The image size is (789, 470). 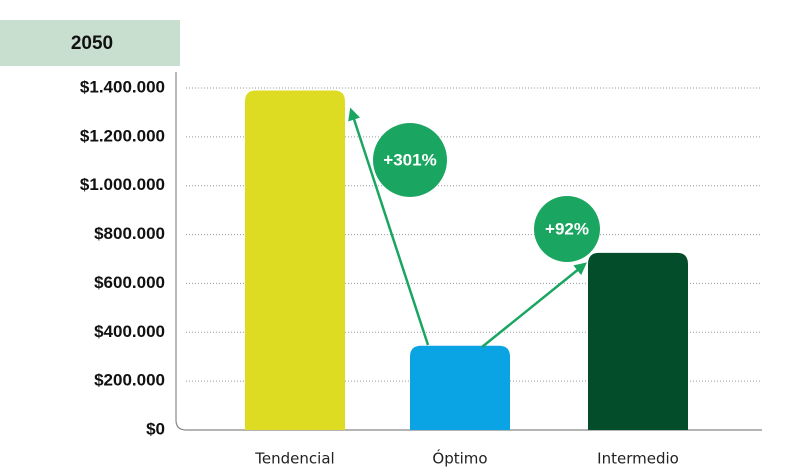 I want to click on y-tick-label: $1.400.000, so click(x=122, y=86).